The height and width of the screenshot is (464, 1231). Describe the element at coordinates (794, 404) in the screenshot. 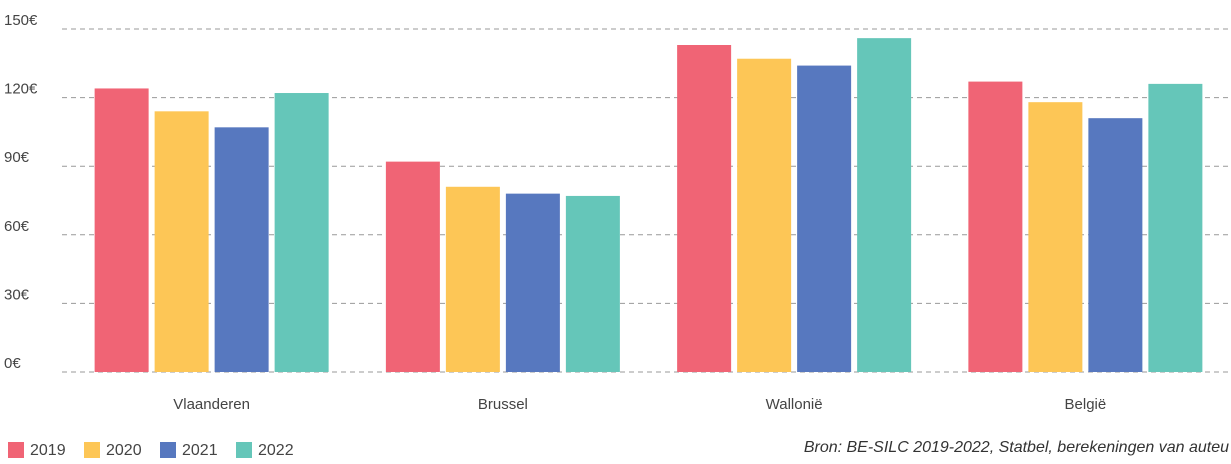

I see `x-tick-label: Wallonië` at that location.